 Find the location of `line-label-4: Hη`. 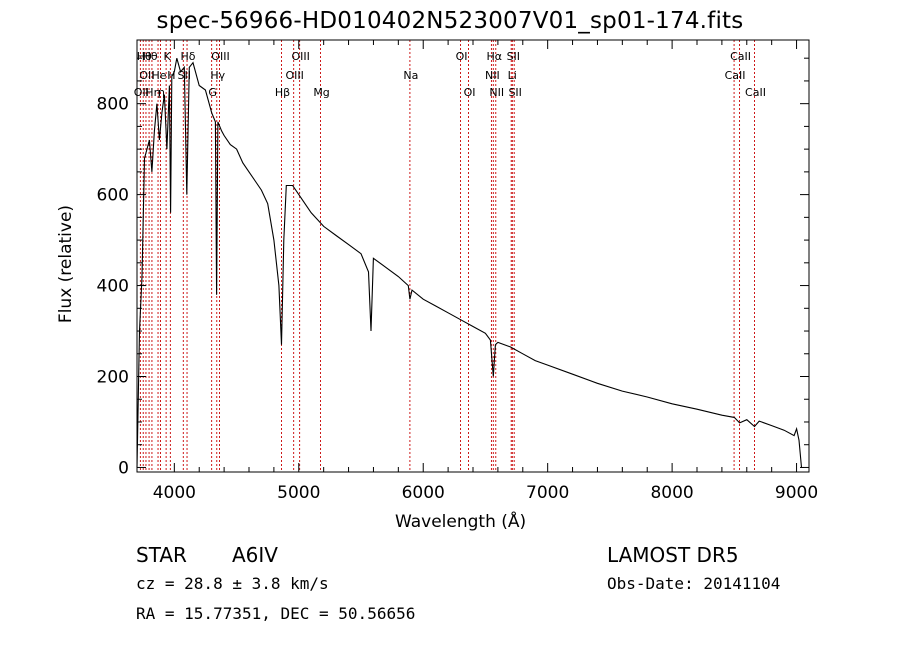

line-label-4: Hη is located at coordinates (152, 92).